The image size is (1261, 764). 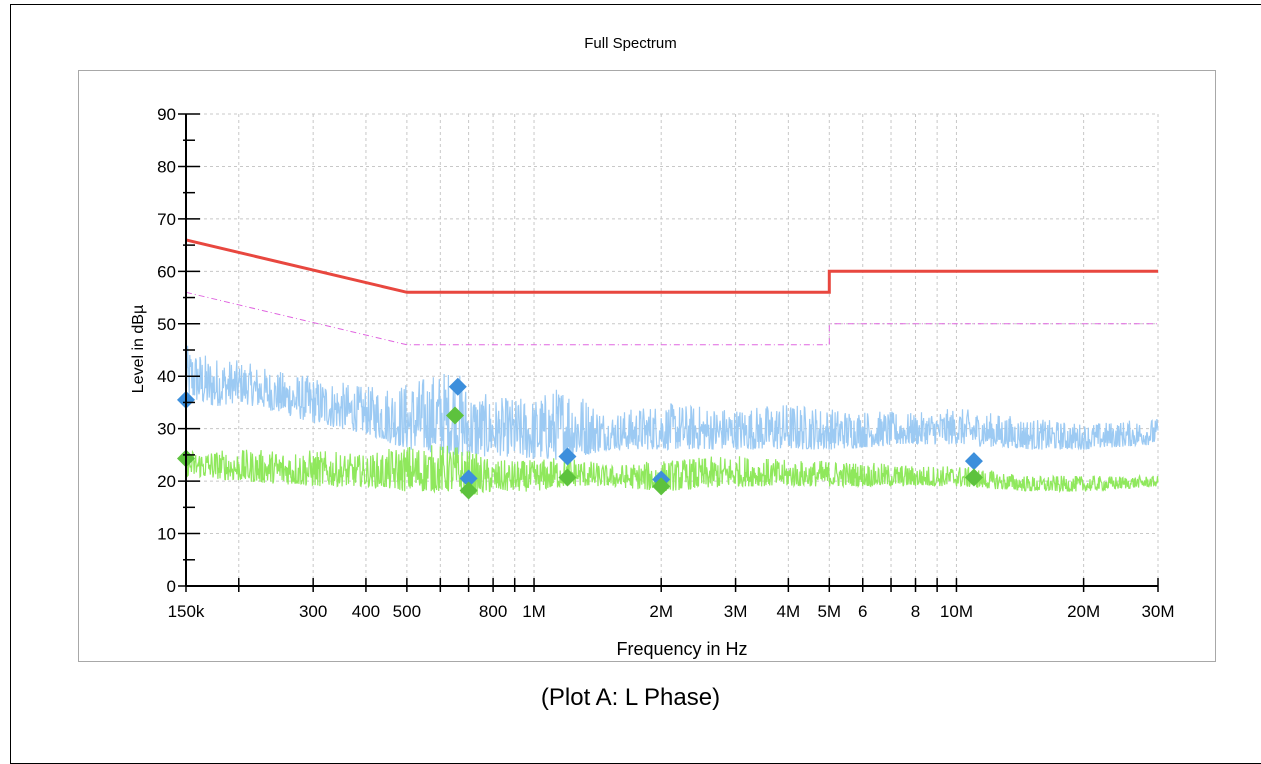 What do you see at coordinates (789, 611) in the screenshot?
I see `x-tick-label: 4M` at bounding box center [789, 611].